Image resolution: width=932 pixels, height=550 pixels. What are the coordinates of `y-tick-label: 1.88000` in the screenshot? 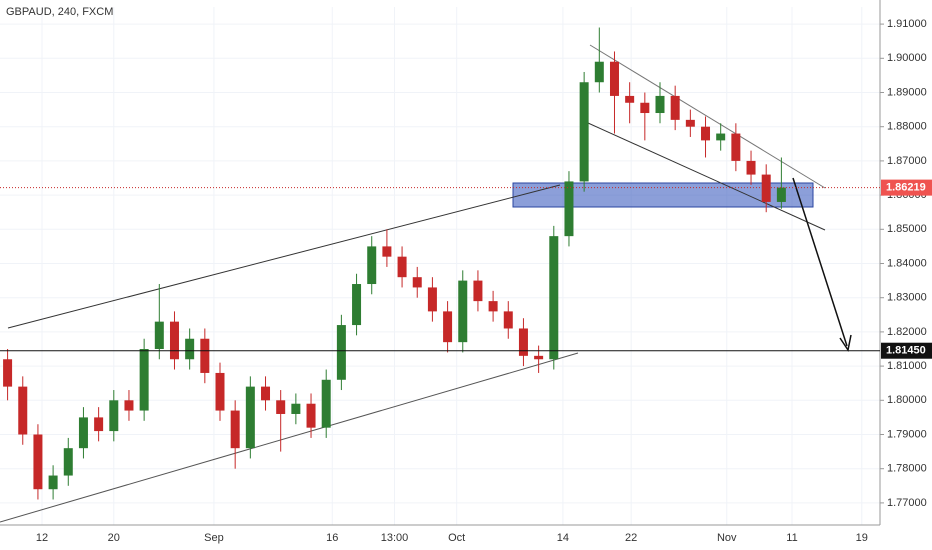 It's located at (907, 127).